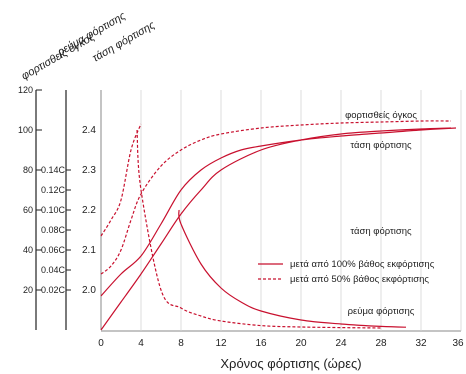 The width and height of the screenshot is (466, 374). What do you see at coordinates (359, 279) in the screenshot?
I see `legend-label-50: μετά από 50% βάθος εκφόρτισης` at bounding box center [359, 279].